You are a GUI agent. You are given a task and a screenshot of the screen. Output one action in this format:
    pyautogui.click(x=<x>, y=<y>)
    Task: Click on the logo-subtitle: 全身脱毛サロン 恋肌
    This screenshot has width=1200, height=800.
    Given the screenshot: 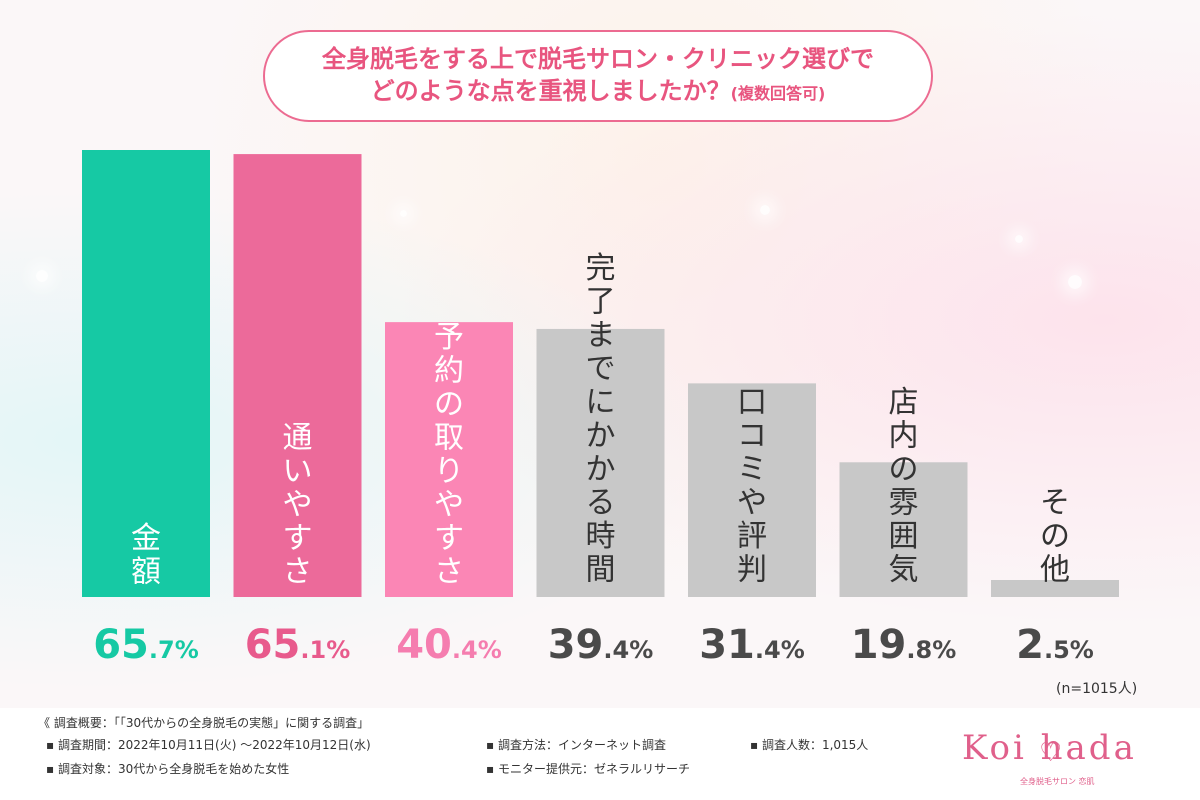 What is the action you would take?
    pyautogui.click(x=1057, y=781)
    